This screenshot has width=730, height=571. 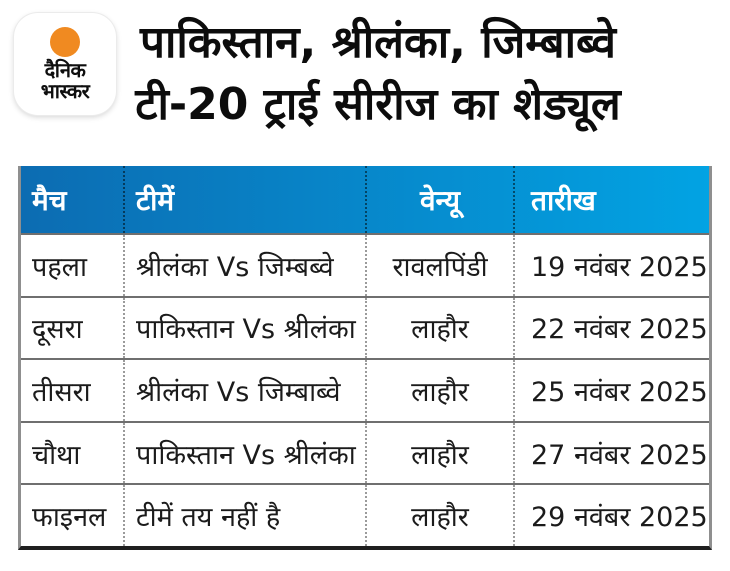 I want to click on page-title-line2: टी-20 ट्राई सीरीज का शेड्यूल, so click(x=378, y=105).